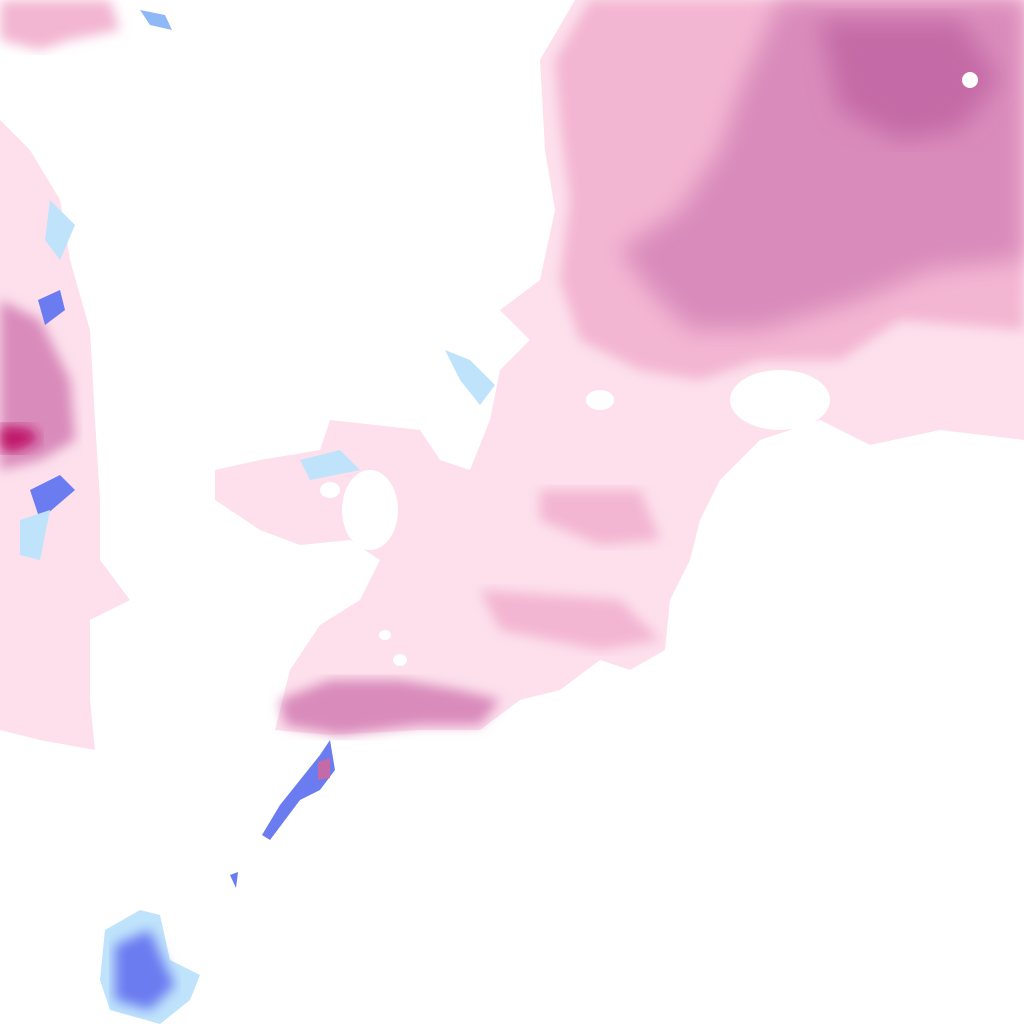  What do you see at coordinates (324, 769) in the screenshot?
I see `rain-area-streak-pink` at bounding box center [324, 769].